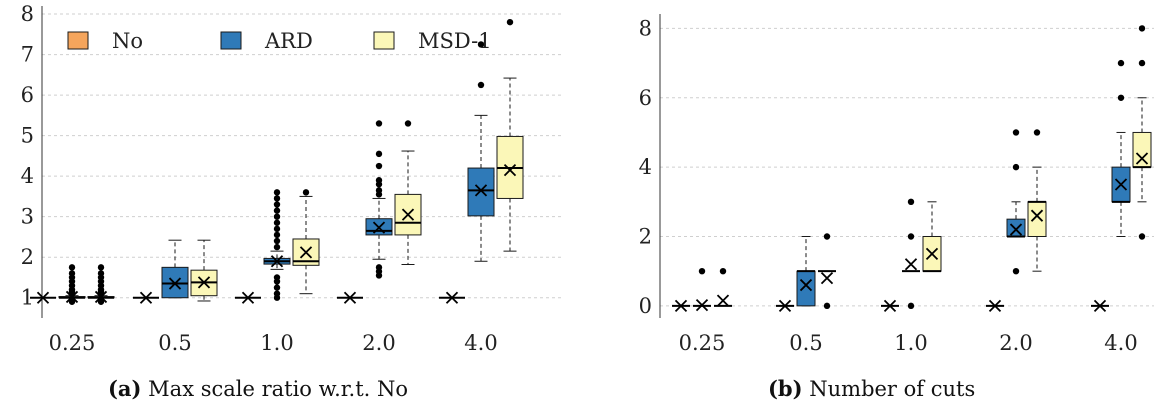  What do you see at coordinates (204, 270) in the screenshot?
I see `box-msd-1-0.5` at bounding box center [204, 270].